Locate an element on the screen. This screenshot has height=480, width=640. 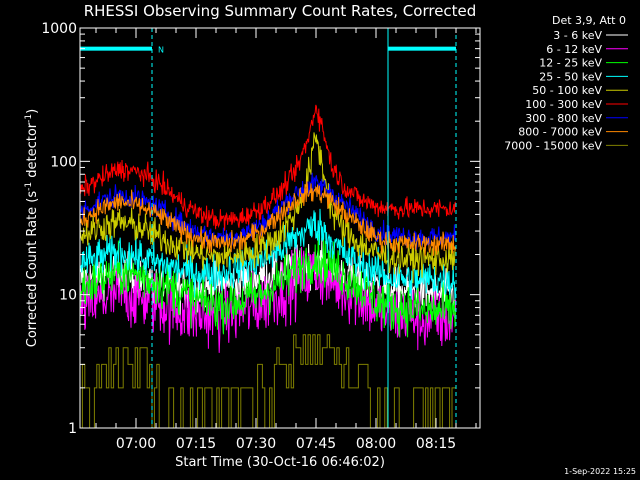
y-axis-title-sup2: -1 is located at coordinates (29, 118).